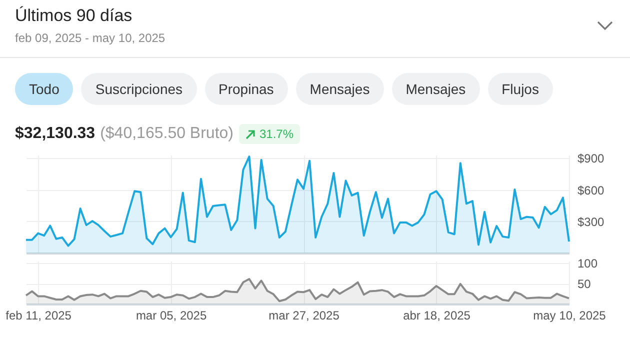 This screenshot has width=630, height=340. What do you see at coordinates (139, 89) in the screenshot?
I see `text: Suscripciones` at bounding box center [139, 89].